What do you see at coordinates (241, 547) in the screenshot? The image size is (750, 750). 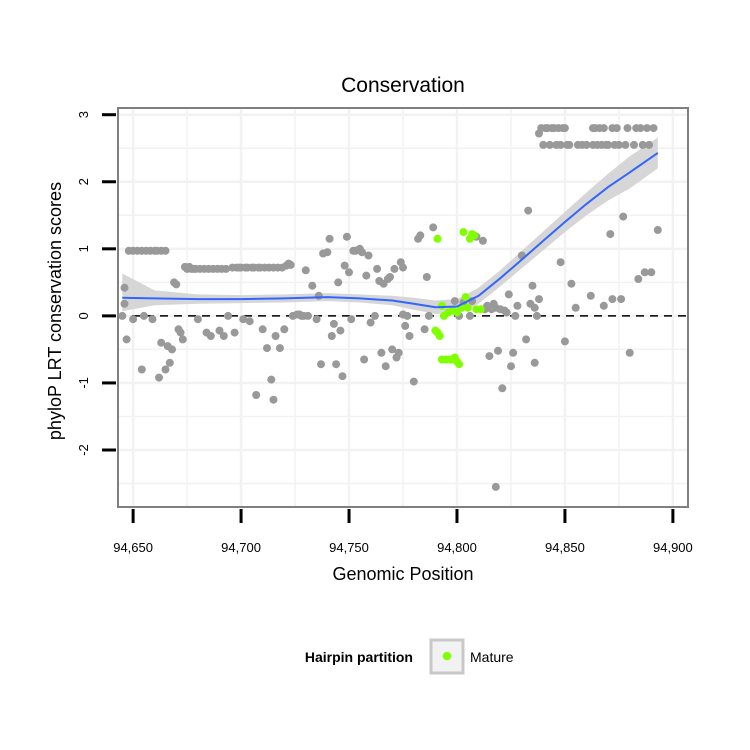 I see `x-tick-label: 94,700` at bounding box center [241, 547].